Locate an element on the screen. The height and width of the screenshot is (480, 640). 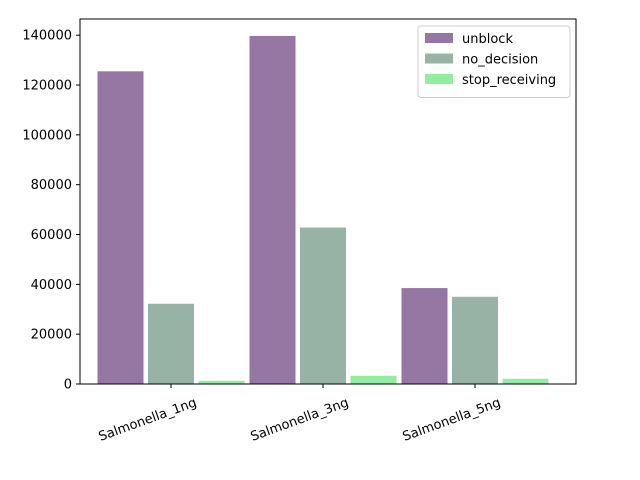
y-tick-label: 100000 is located at coordinates (47, 135).